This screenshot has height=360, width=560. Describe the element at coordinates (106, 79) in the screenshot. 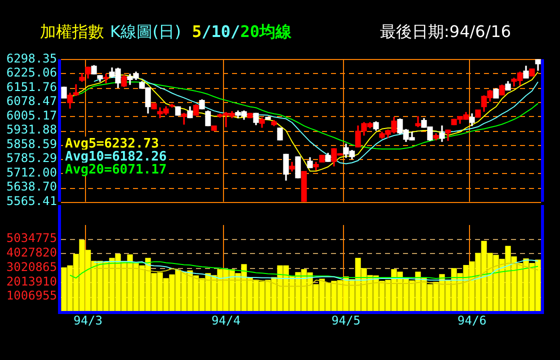

I see `candlestick` at that location.